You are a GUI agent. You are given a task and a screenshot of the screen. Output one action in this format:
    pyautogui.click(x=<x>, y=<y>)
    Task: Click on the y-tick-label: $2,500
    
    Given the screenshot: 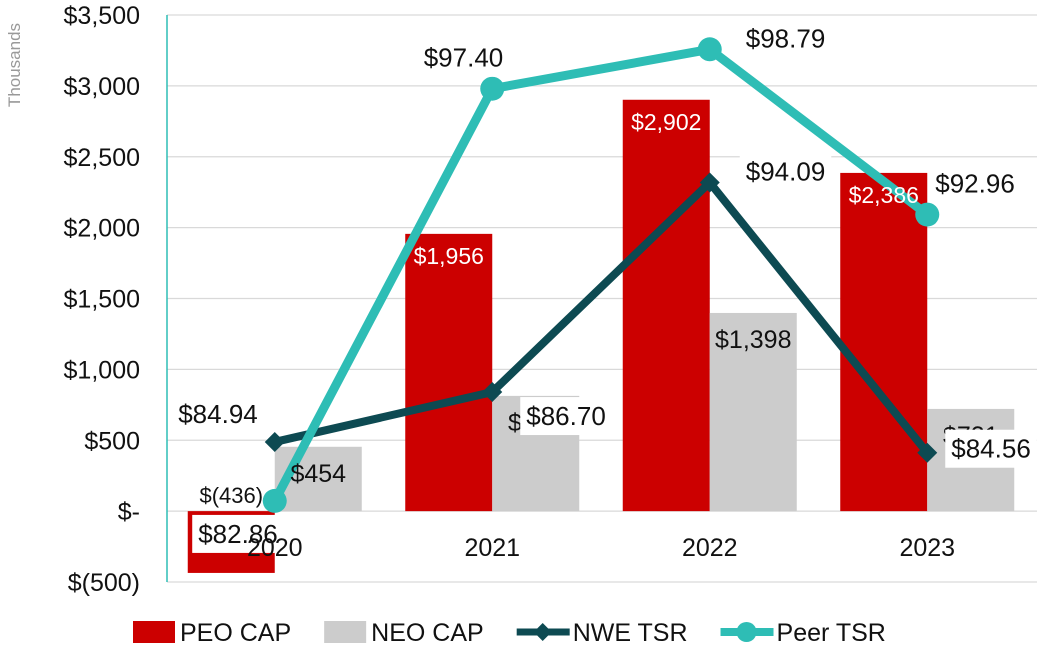 What is the action you would take?
    pyautogui.click(x=102, y=158)
    